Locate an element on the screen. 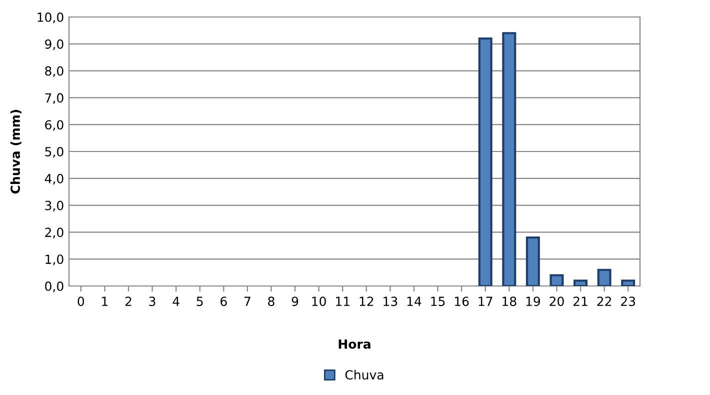 The image size is (710, 395). y-tick-label: 8,0 is located at coordinates (54, 71).